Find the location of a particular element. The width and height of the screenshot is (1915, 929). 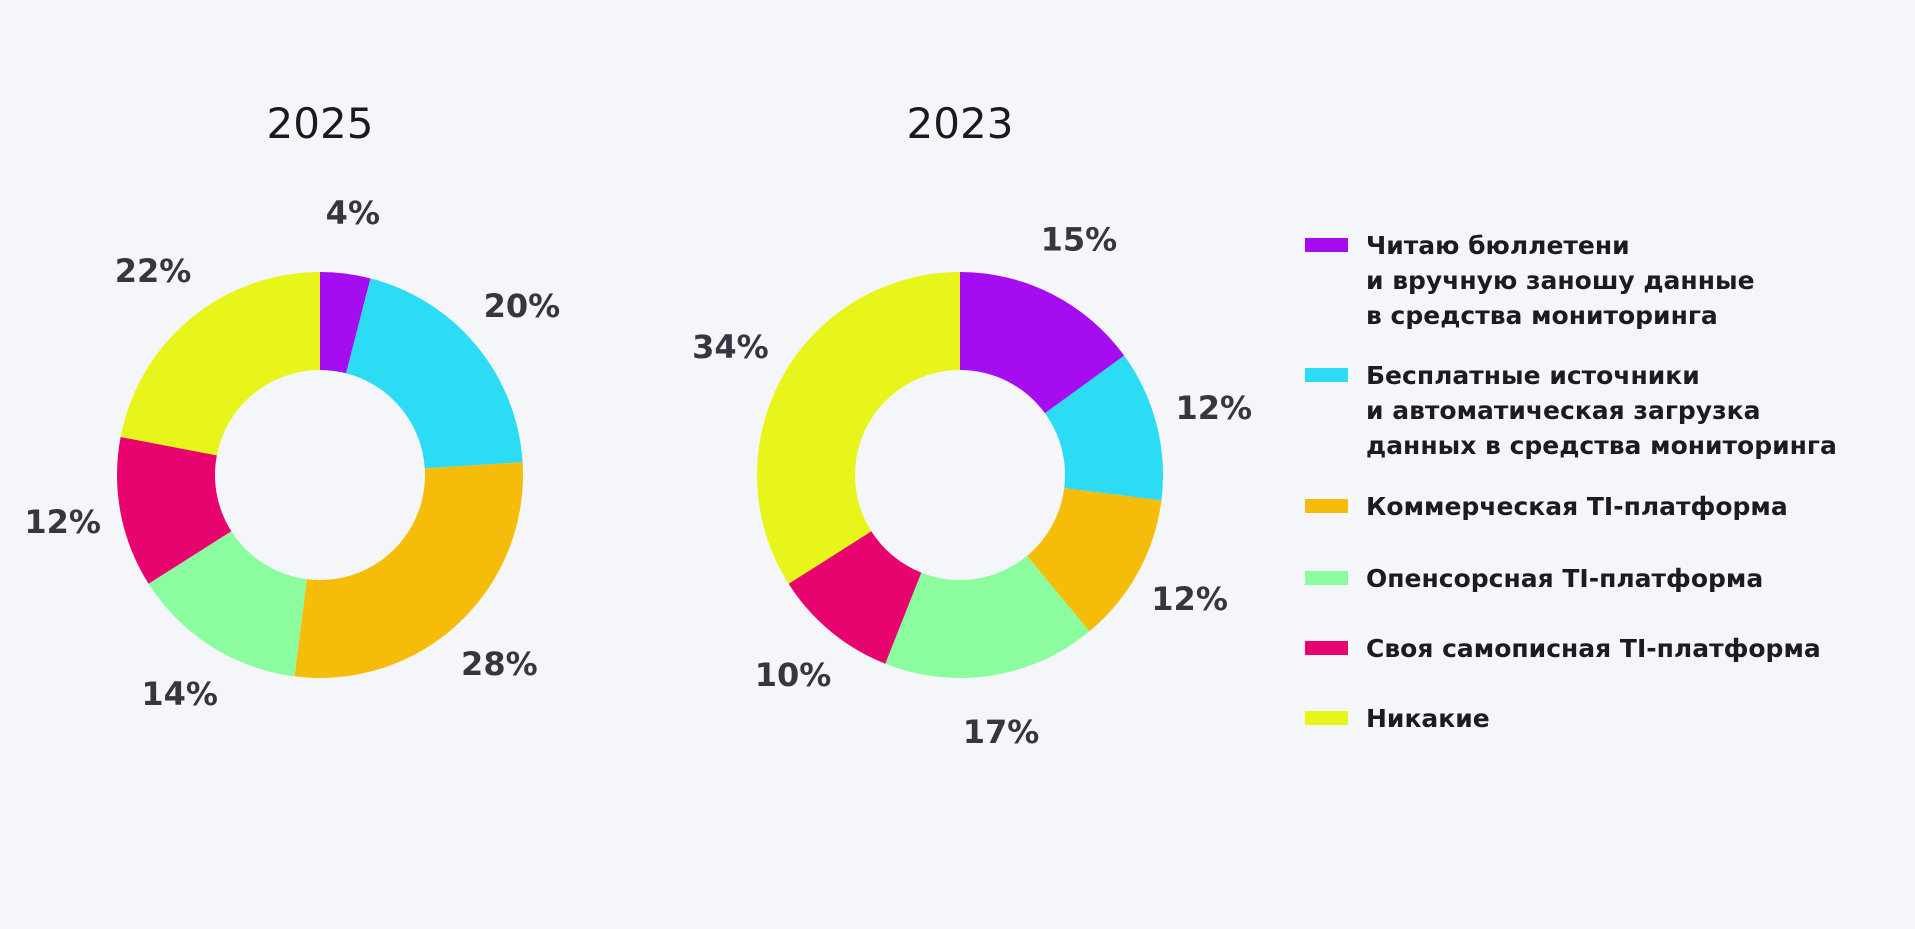

legend-item: Никакие is located at coordinates (1397, 718).